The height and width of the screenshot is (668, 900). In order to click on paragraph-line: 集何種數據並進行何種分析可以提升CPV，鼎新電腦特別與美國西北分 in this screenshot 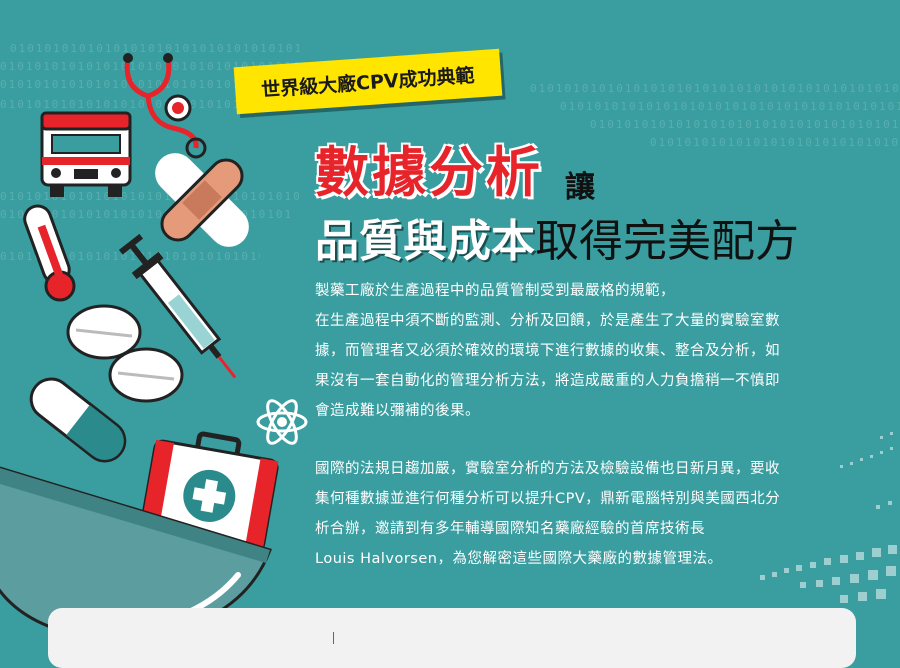, I will do `click(548, 499)`.